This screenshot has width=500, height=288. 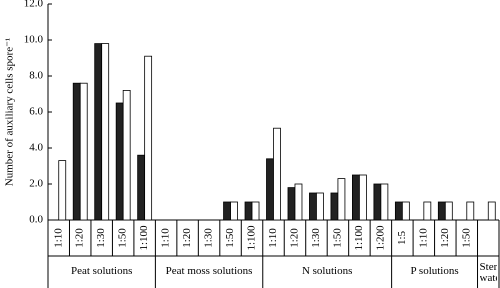 What do you see at coordinates (402, 237) in the screenshot?
I see `x-tick-label: 1:5` at bounding box center [402, 237].